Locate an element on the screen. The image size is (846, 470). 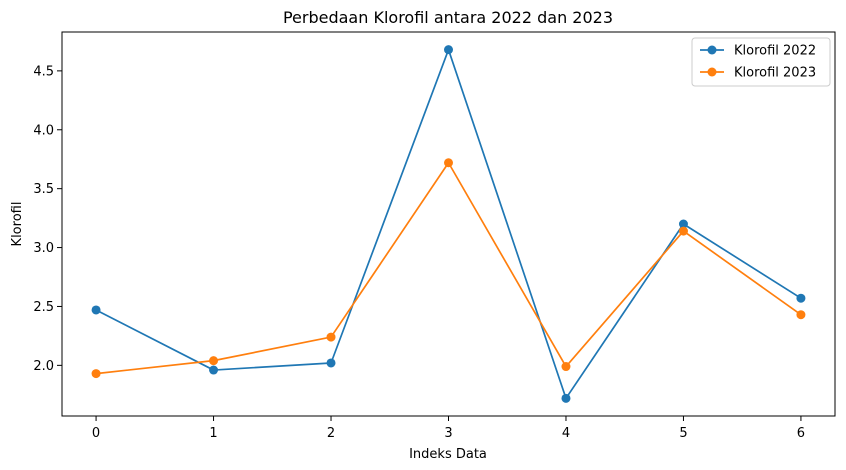
legend: Klorofil 2022 Klorofil 2023 is located at coordinates (761, 62).